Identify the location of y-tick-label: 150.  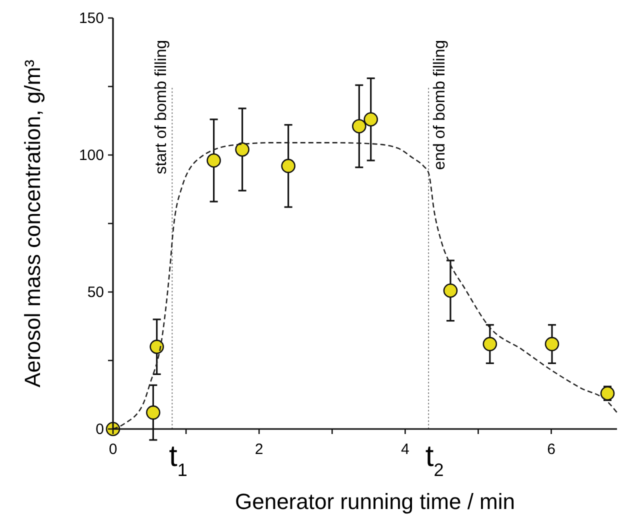
(91, 18).